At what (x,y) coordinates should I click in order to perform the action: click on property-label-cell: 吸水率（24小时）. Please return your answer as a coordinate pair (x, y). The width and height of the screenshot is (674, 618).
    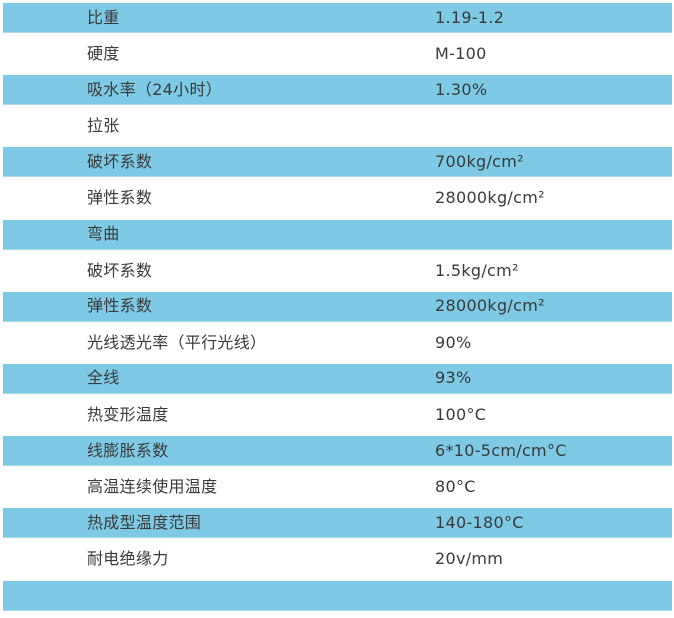
    Looking at the image, I should click on (155, 89).